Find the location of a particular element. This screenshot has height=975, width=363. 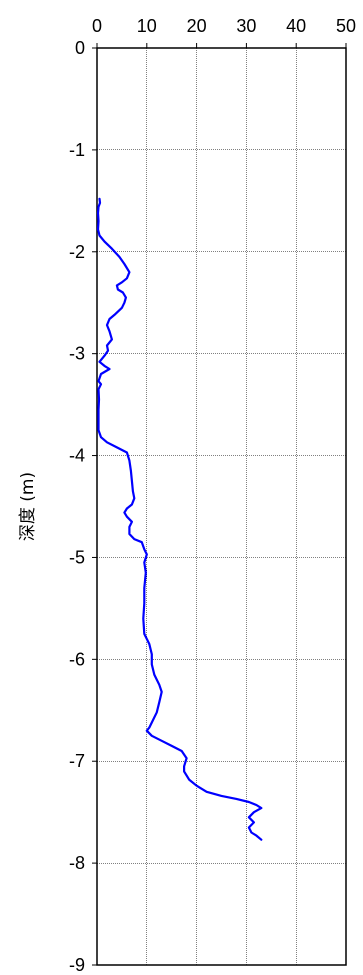

x-tick-label: 50 is located at coordinates (346, 26).